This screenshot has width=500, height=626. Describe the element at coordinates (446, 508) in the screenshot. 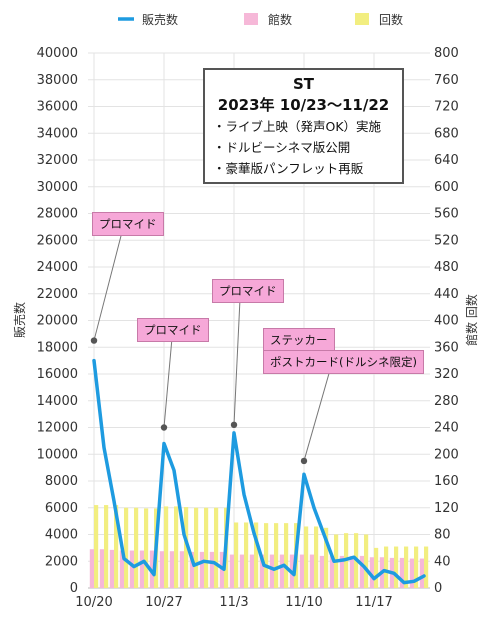

I see `y-right-tick-label: 120` at that location.